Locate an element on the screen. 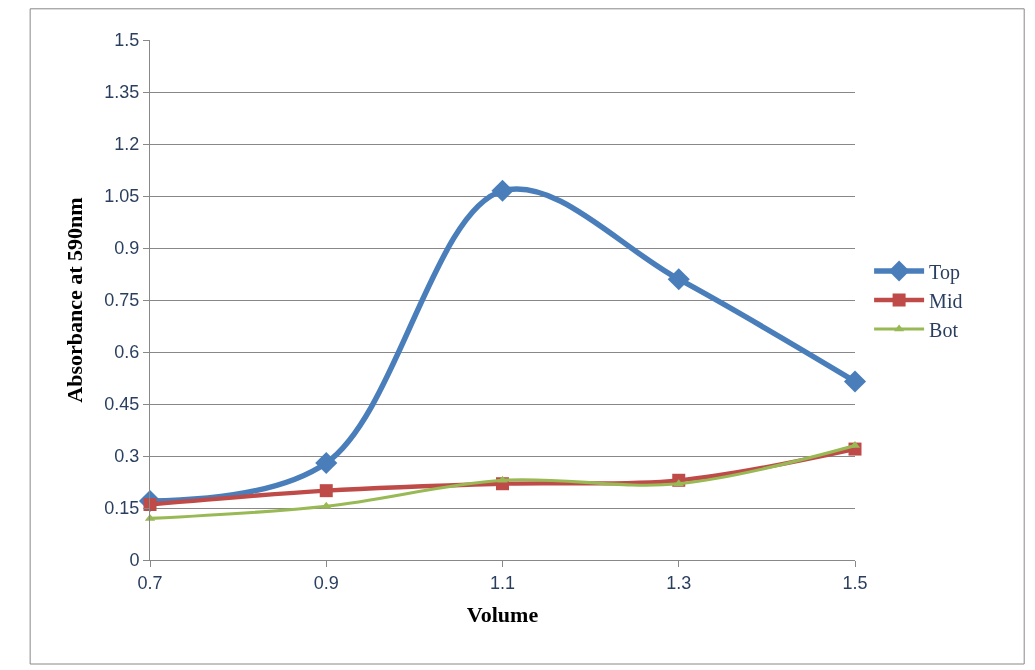 This screenshot has height=670, width=1035. legend-label: Bot is located at coordinates (944, 329).